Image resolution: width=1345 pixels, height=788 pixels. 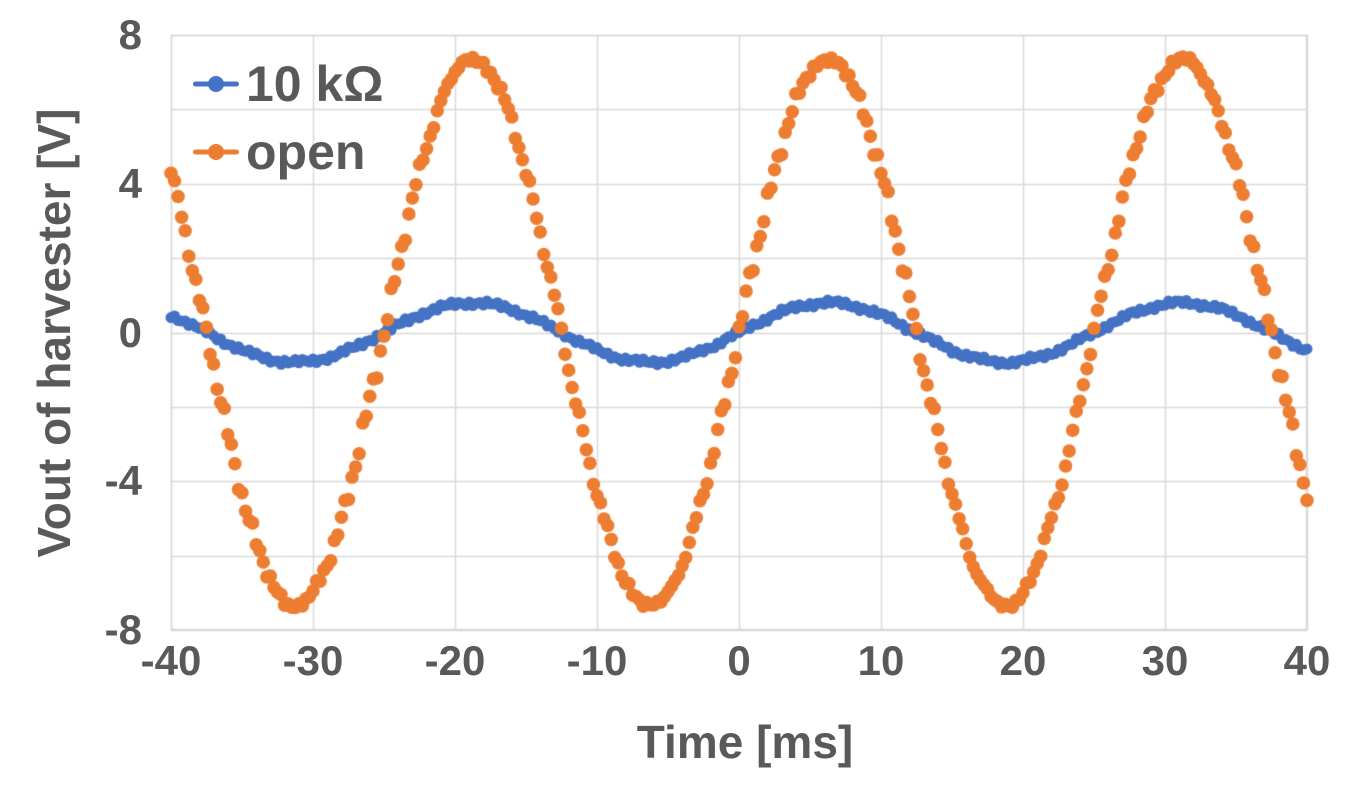 What do you see at coordinates (130, 183) in the screenshot?
I see `y-tick-label: 4` at bounding box center [130, 183].